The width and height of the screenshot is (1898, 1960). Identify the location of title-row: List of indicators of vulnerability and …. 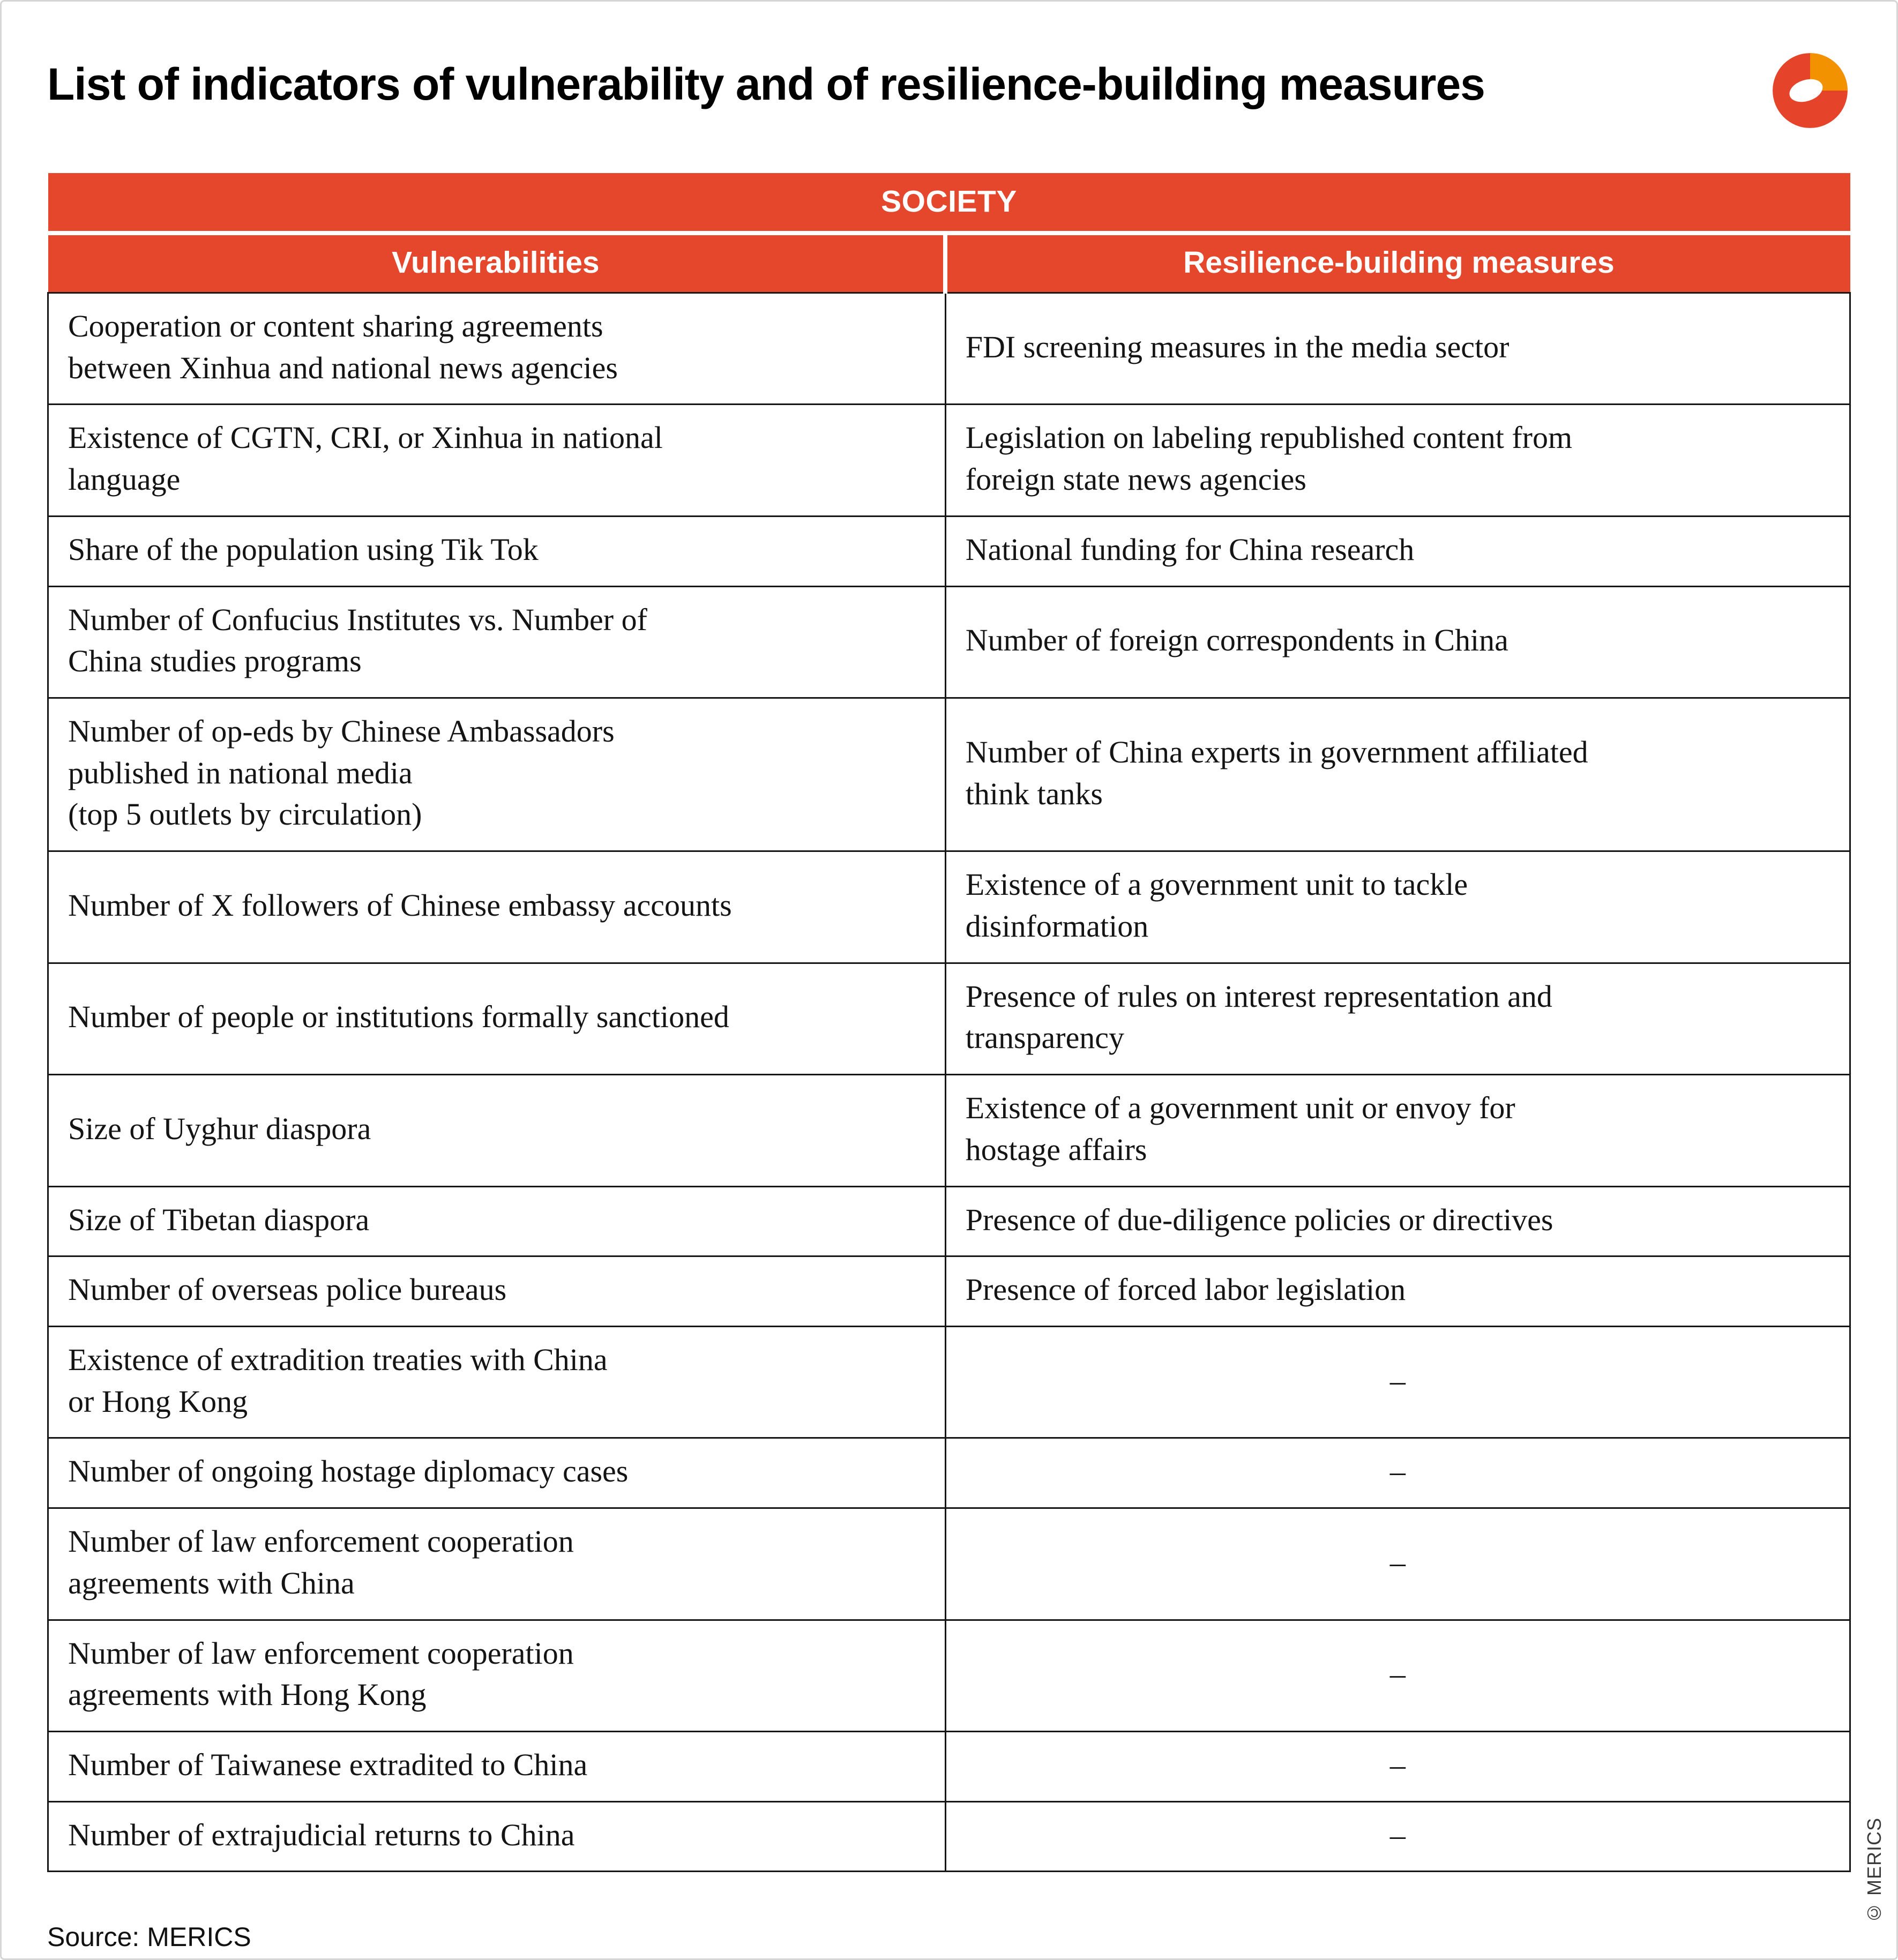
(949, 90).